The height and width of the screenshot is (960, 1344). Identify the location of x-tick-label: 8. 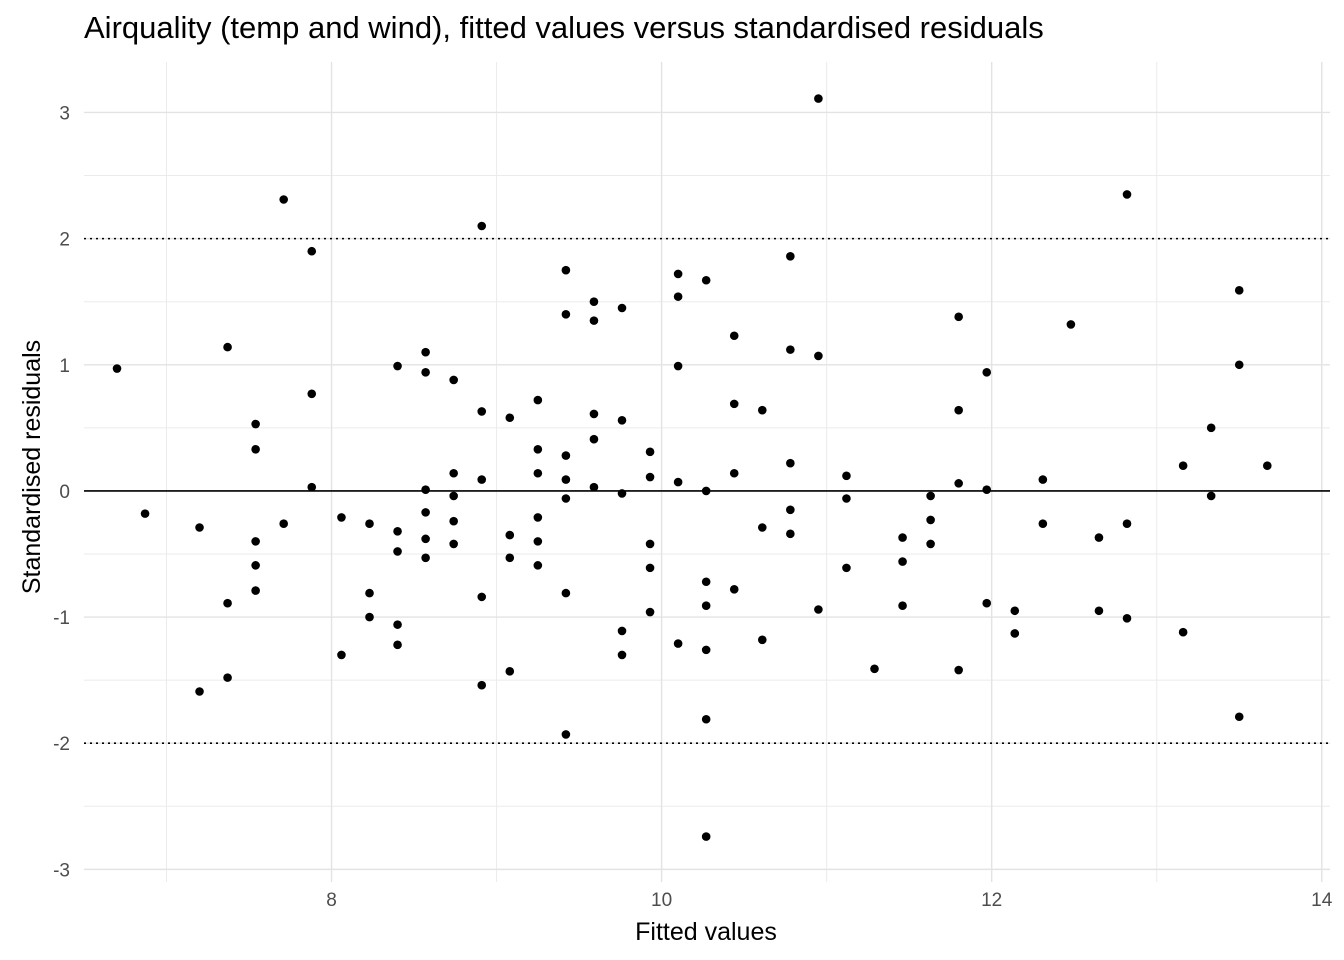
(331, 900).